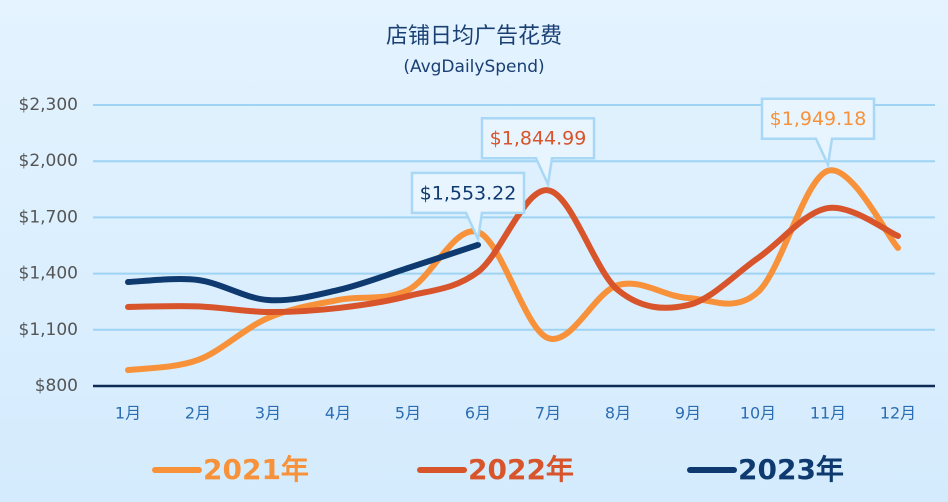 Image resolution: width=948 pixels, height=502 pixels. Describe the element at coordinates (48, 274) in the screenshot. I see `y-tick-label: $1,400` at that location.